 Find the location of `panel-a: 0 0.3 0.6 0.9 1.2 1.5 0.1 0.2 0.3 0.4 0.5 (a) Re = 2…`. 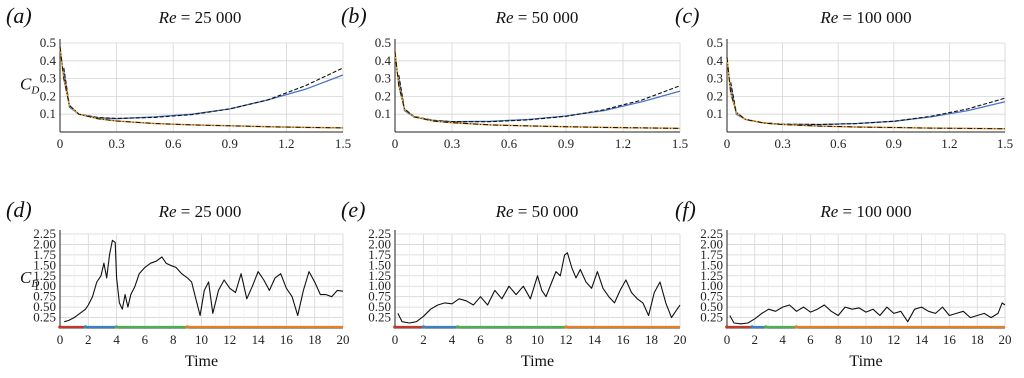

panel-a: 0 0.3 0.6 0.9 1.2 1.5 0.1 0.2 0.3 0.4 0.5 (a) Re = 2… is located at coordinates (178, 77).